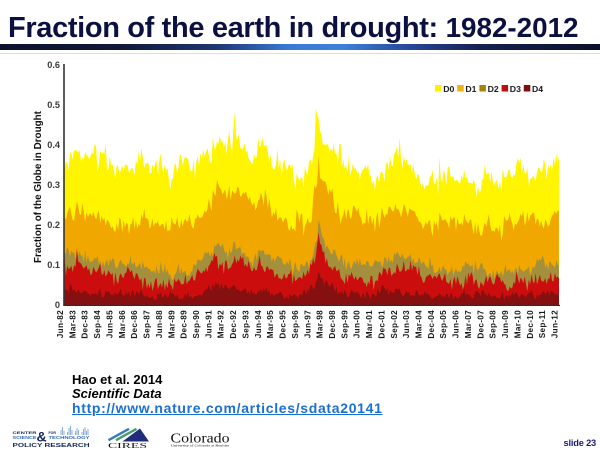 Image resolution: width=600 pixels, height=450 pixels. Describe the element at coordinates (208, 324) in the screenshot. I see `svg-text: Jun-91` at that location.